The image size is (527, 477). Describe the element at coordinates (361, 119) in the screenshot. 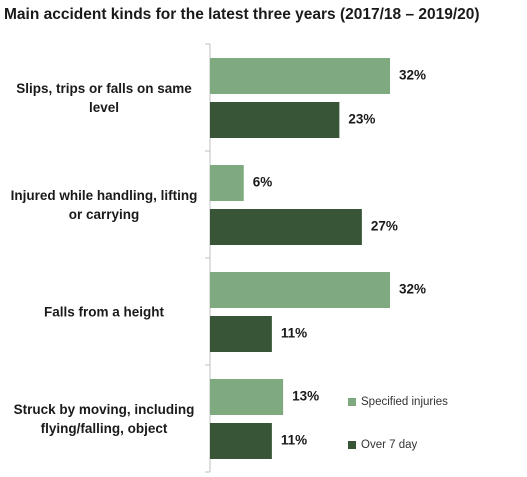

I see `value-label: 23%` at that location.